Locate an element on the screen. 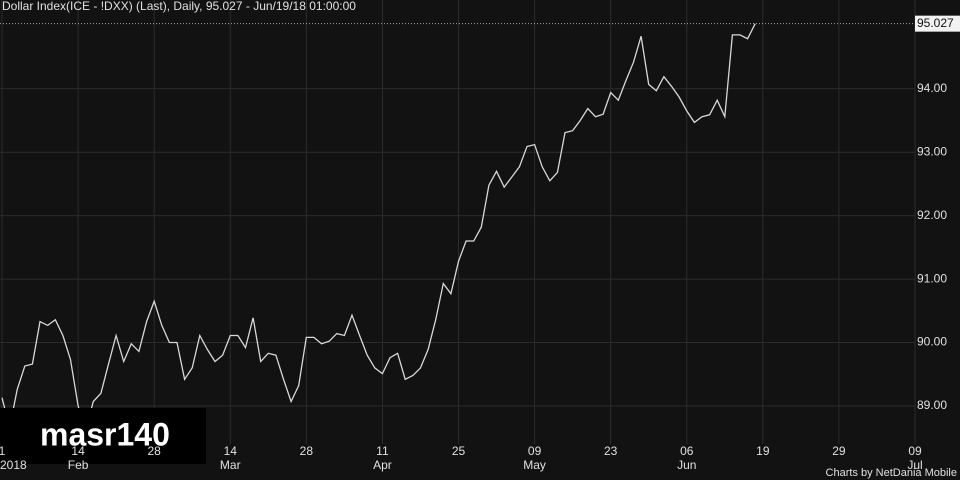 The image size is (960, 480). y-tick-label: 91.00 is located at coordinates (932, 278).